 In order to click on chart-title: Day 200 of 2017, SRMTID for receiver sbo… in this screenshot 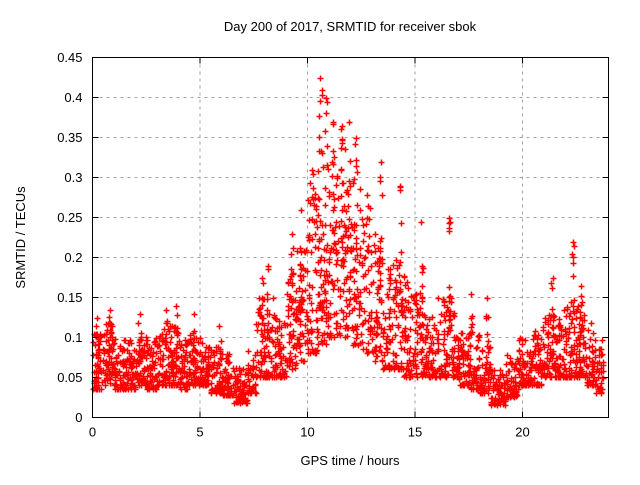, I will do `click(350, 26)`.